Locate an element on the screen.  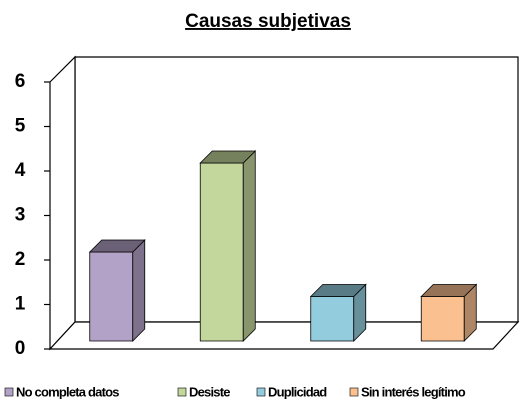
legend-label: Desiste is located at coordinates (209, 391).